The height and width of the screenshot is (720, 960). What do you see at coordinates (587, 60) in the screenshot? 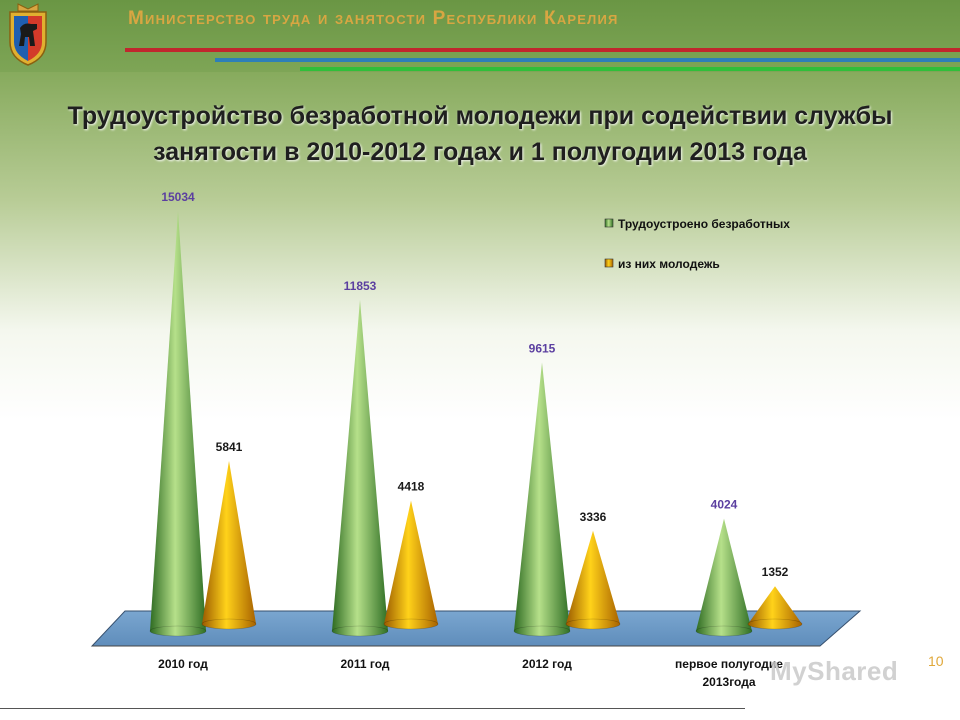
I see `header-stripe-blue` at bounding box center [587, 60].